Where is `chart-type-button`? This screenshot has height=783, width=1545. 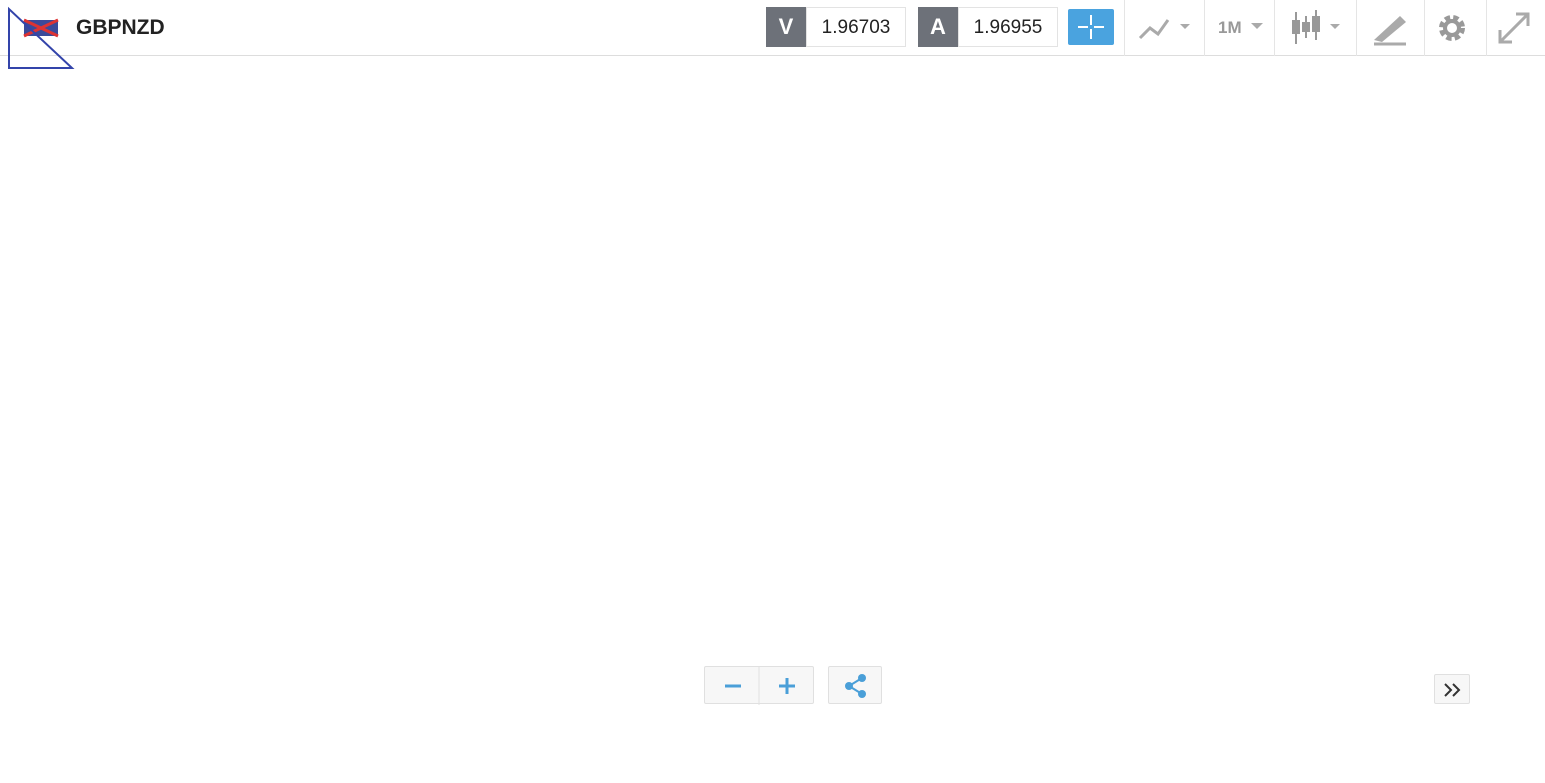 chart-type-button is located at coordinates (1166, 28).